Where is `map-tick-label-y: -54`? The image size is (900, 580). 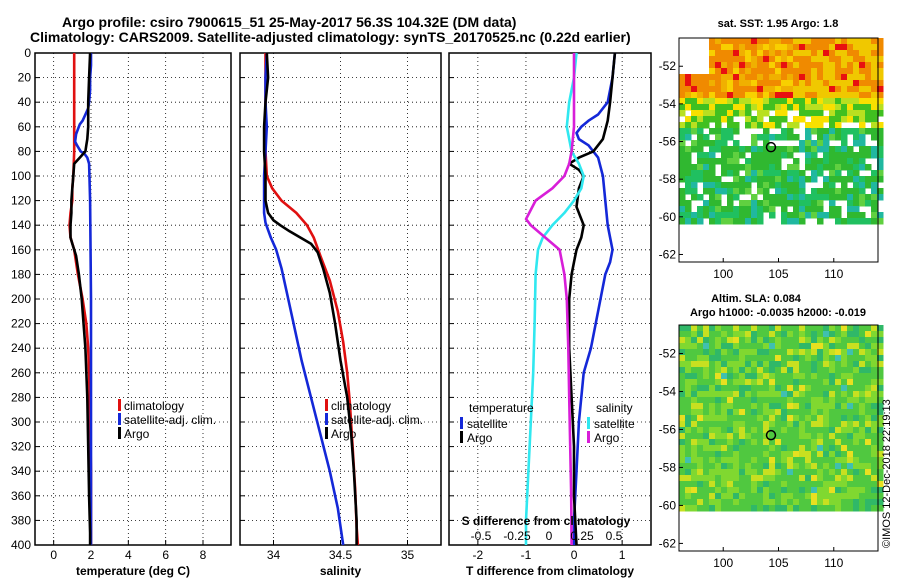 map-tick-label-y: -54 is located at coordinates (668, 104).